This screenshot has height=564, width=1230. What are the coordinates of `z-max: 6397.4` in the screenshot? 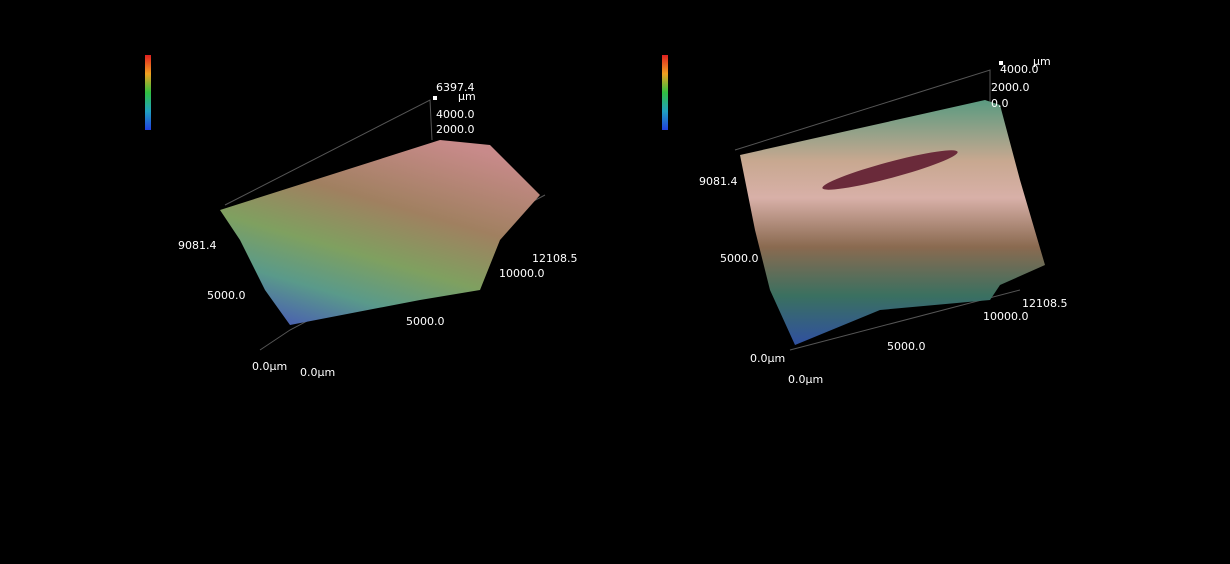 It's located at (455, 87).